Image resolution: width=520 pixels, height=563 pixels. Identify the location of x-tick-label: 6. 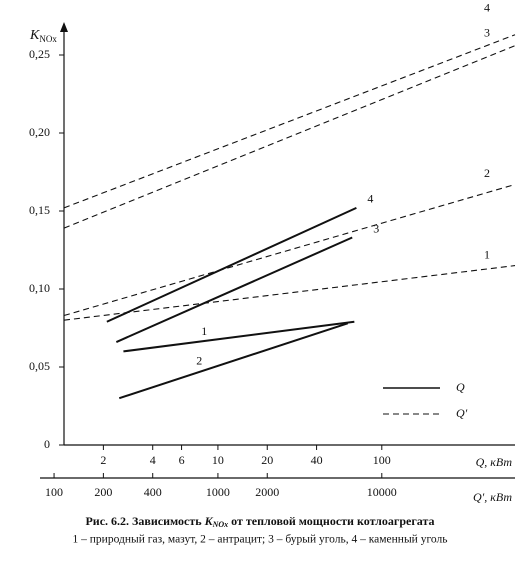
(182, 460).